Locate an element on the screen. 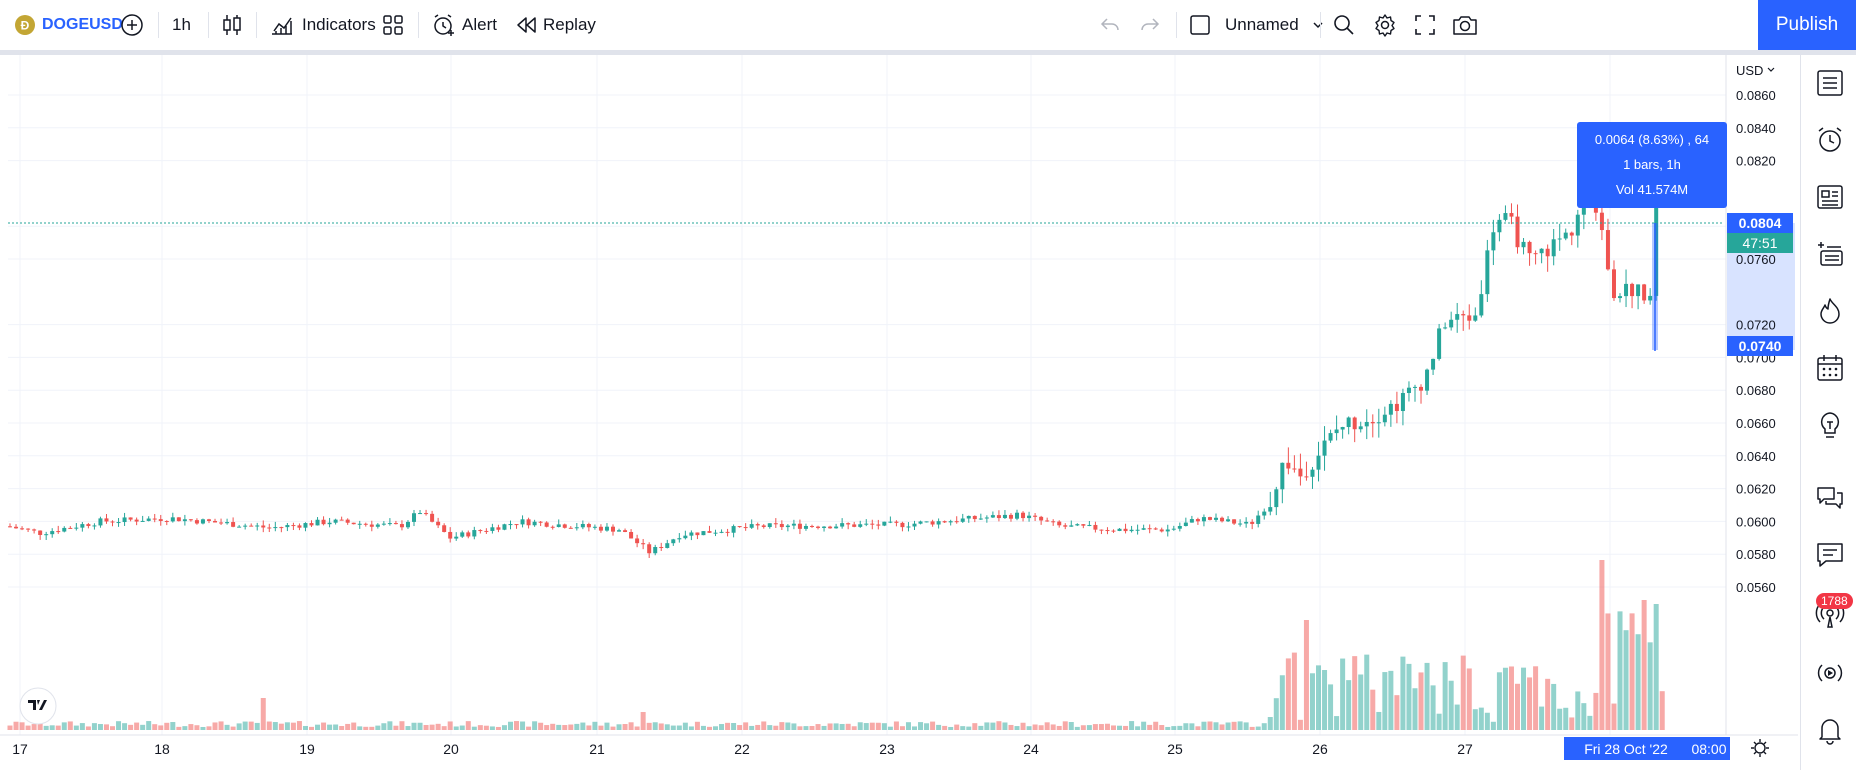 Image resolution: width=1856 pixels, height=775 pixels. symbol-search: Ð DOGEUSD is located at coordinates (68, 25).